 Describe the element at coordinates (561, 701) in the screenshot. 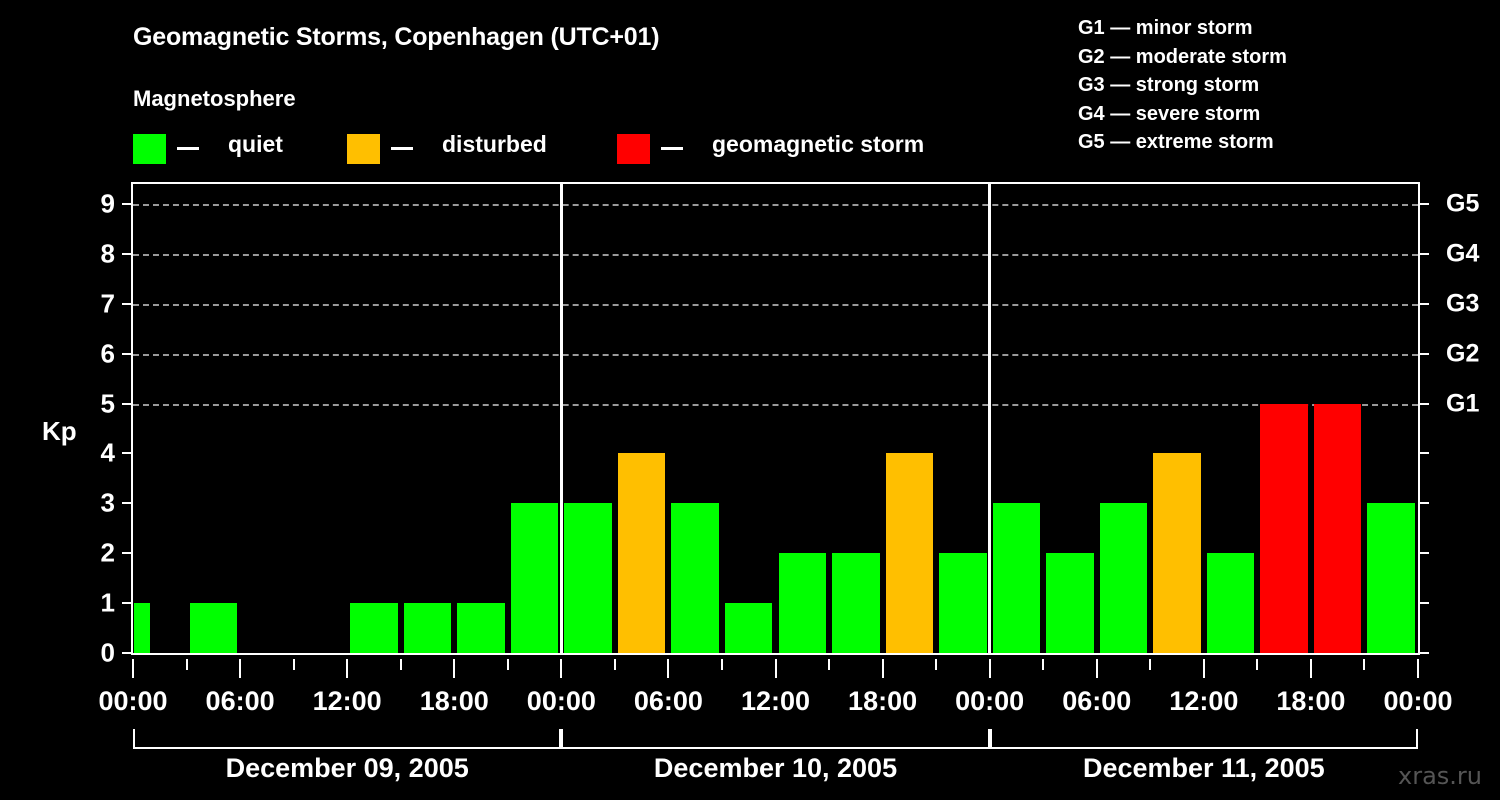

I see `x-axis-label-4: 00:00` at that location.